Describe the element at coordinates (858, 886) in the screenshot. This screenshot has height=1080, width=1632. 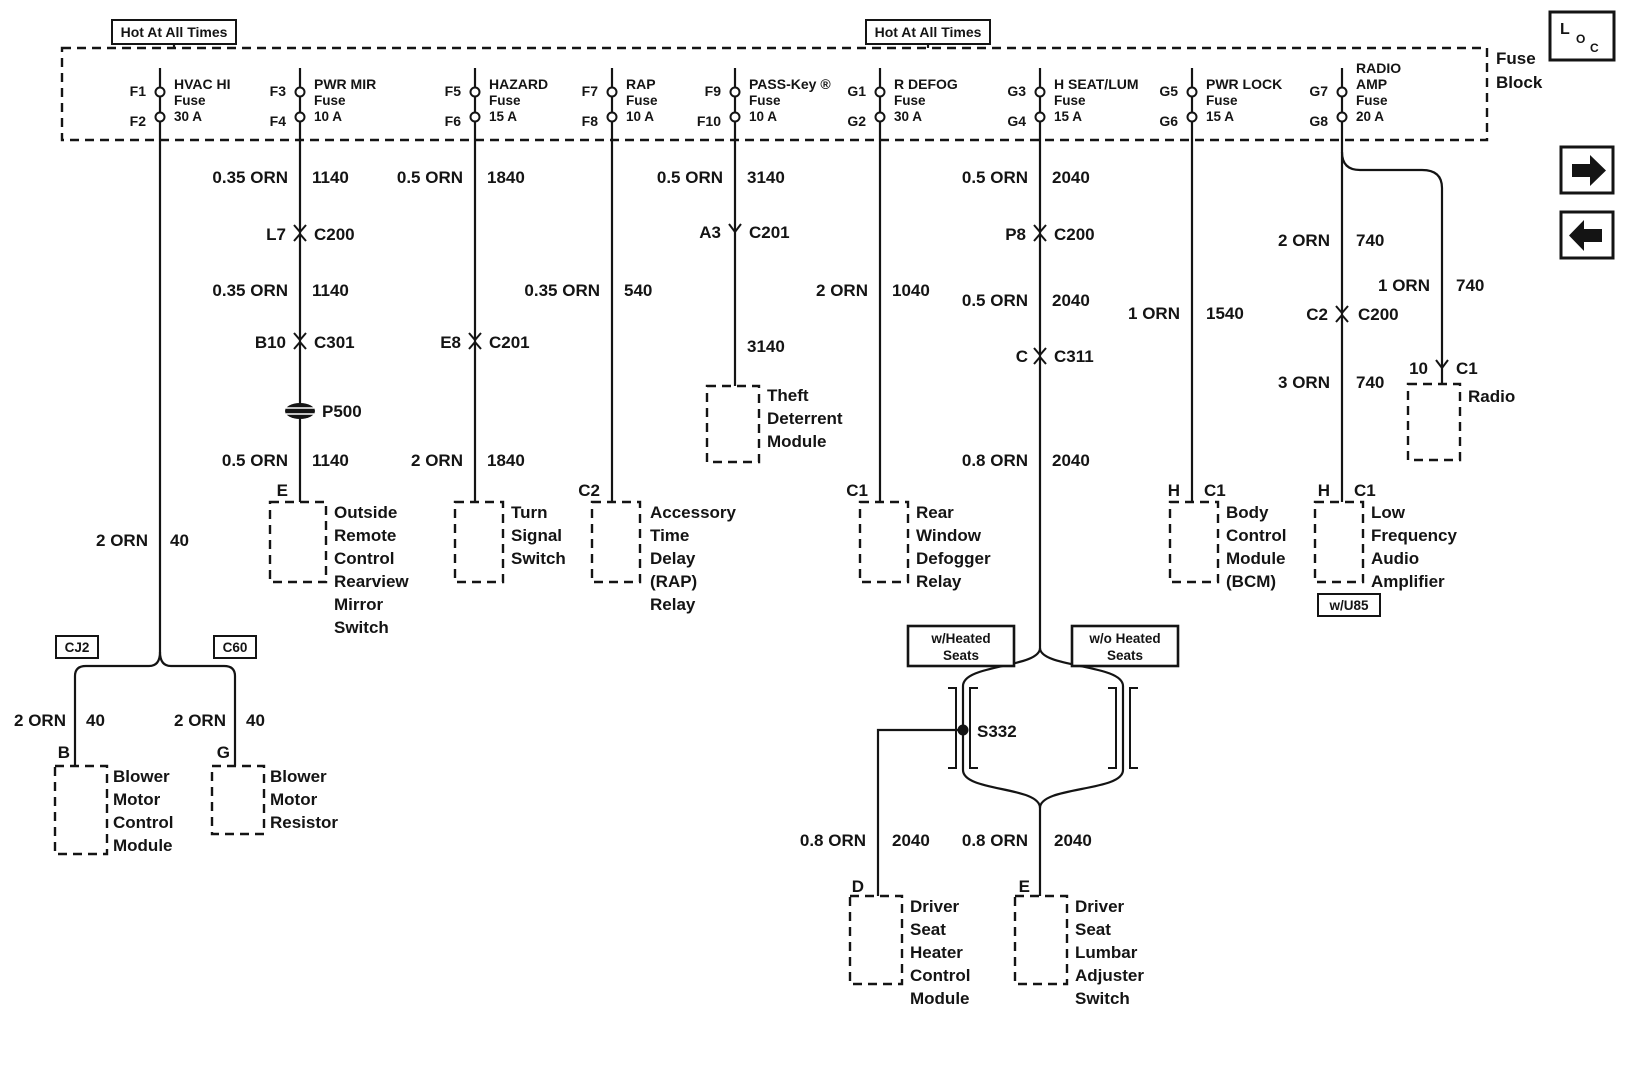
I see `pin-letter: D` at that location.